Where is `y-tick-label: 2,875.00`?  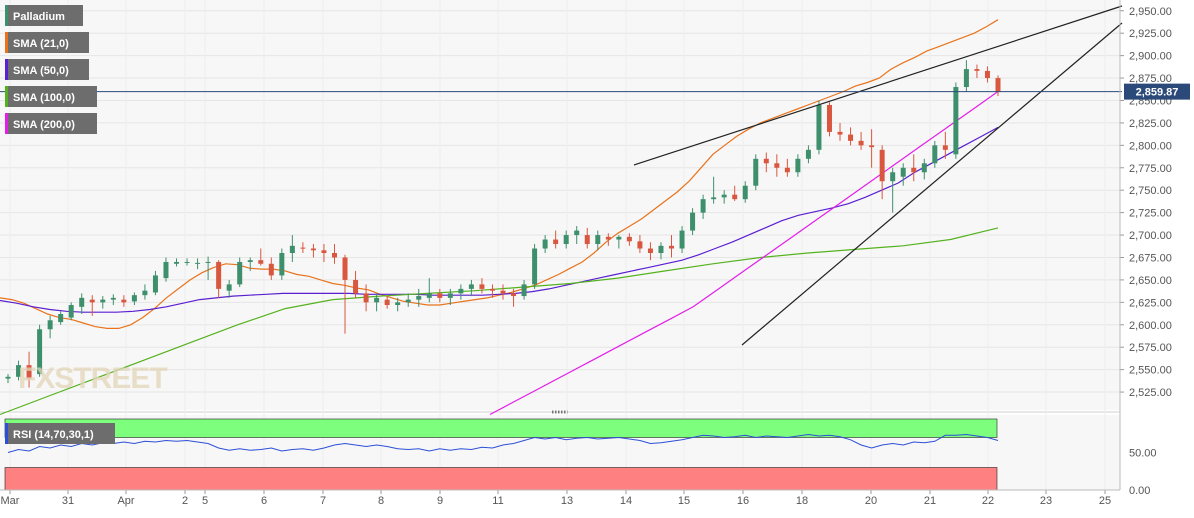
y-tick-label: 2,875.00 is located at coordinates (1150, 79).